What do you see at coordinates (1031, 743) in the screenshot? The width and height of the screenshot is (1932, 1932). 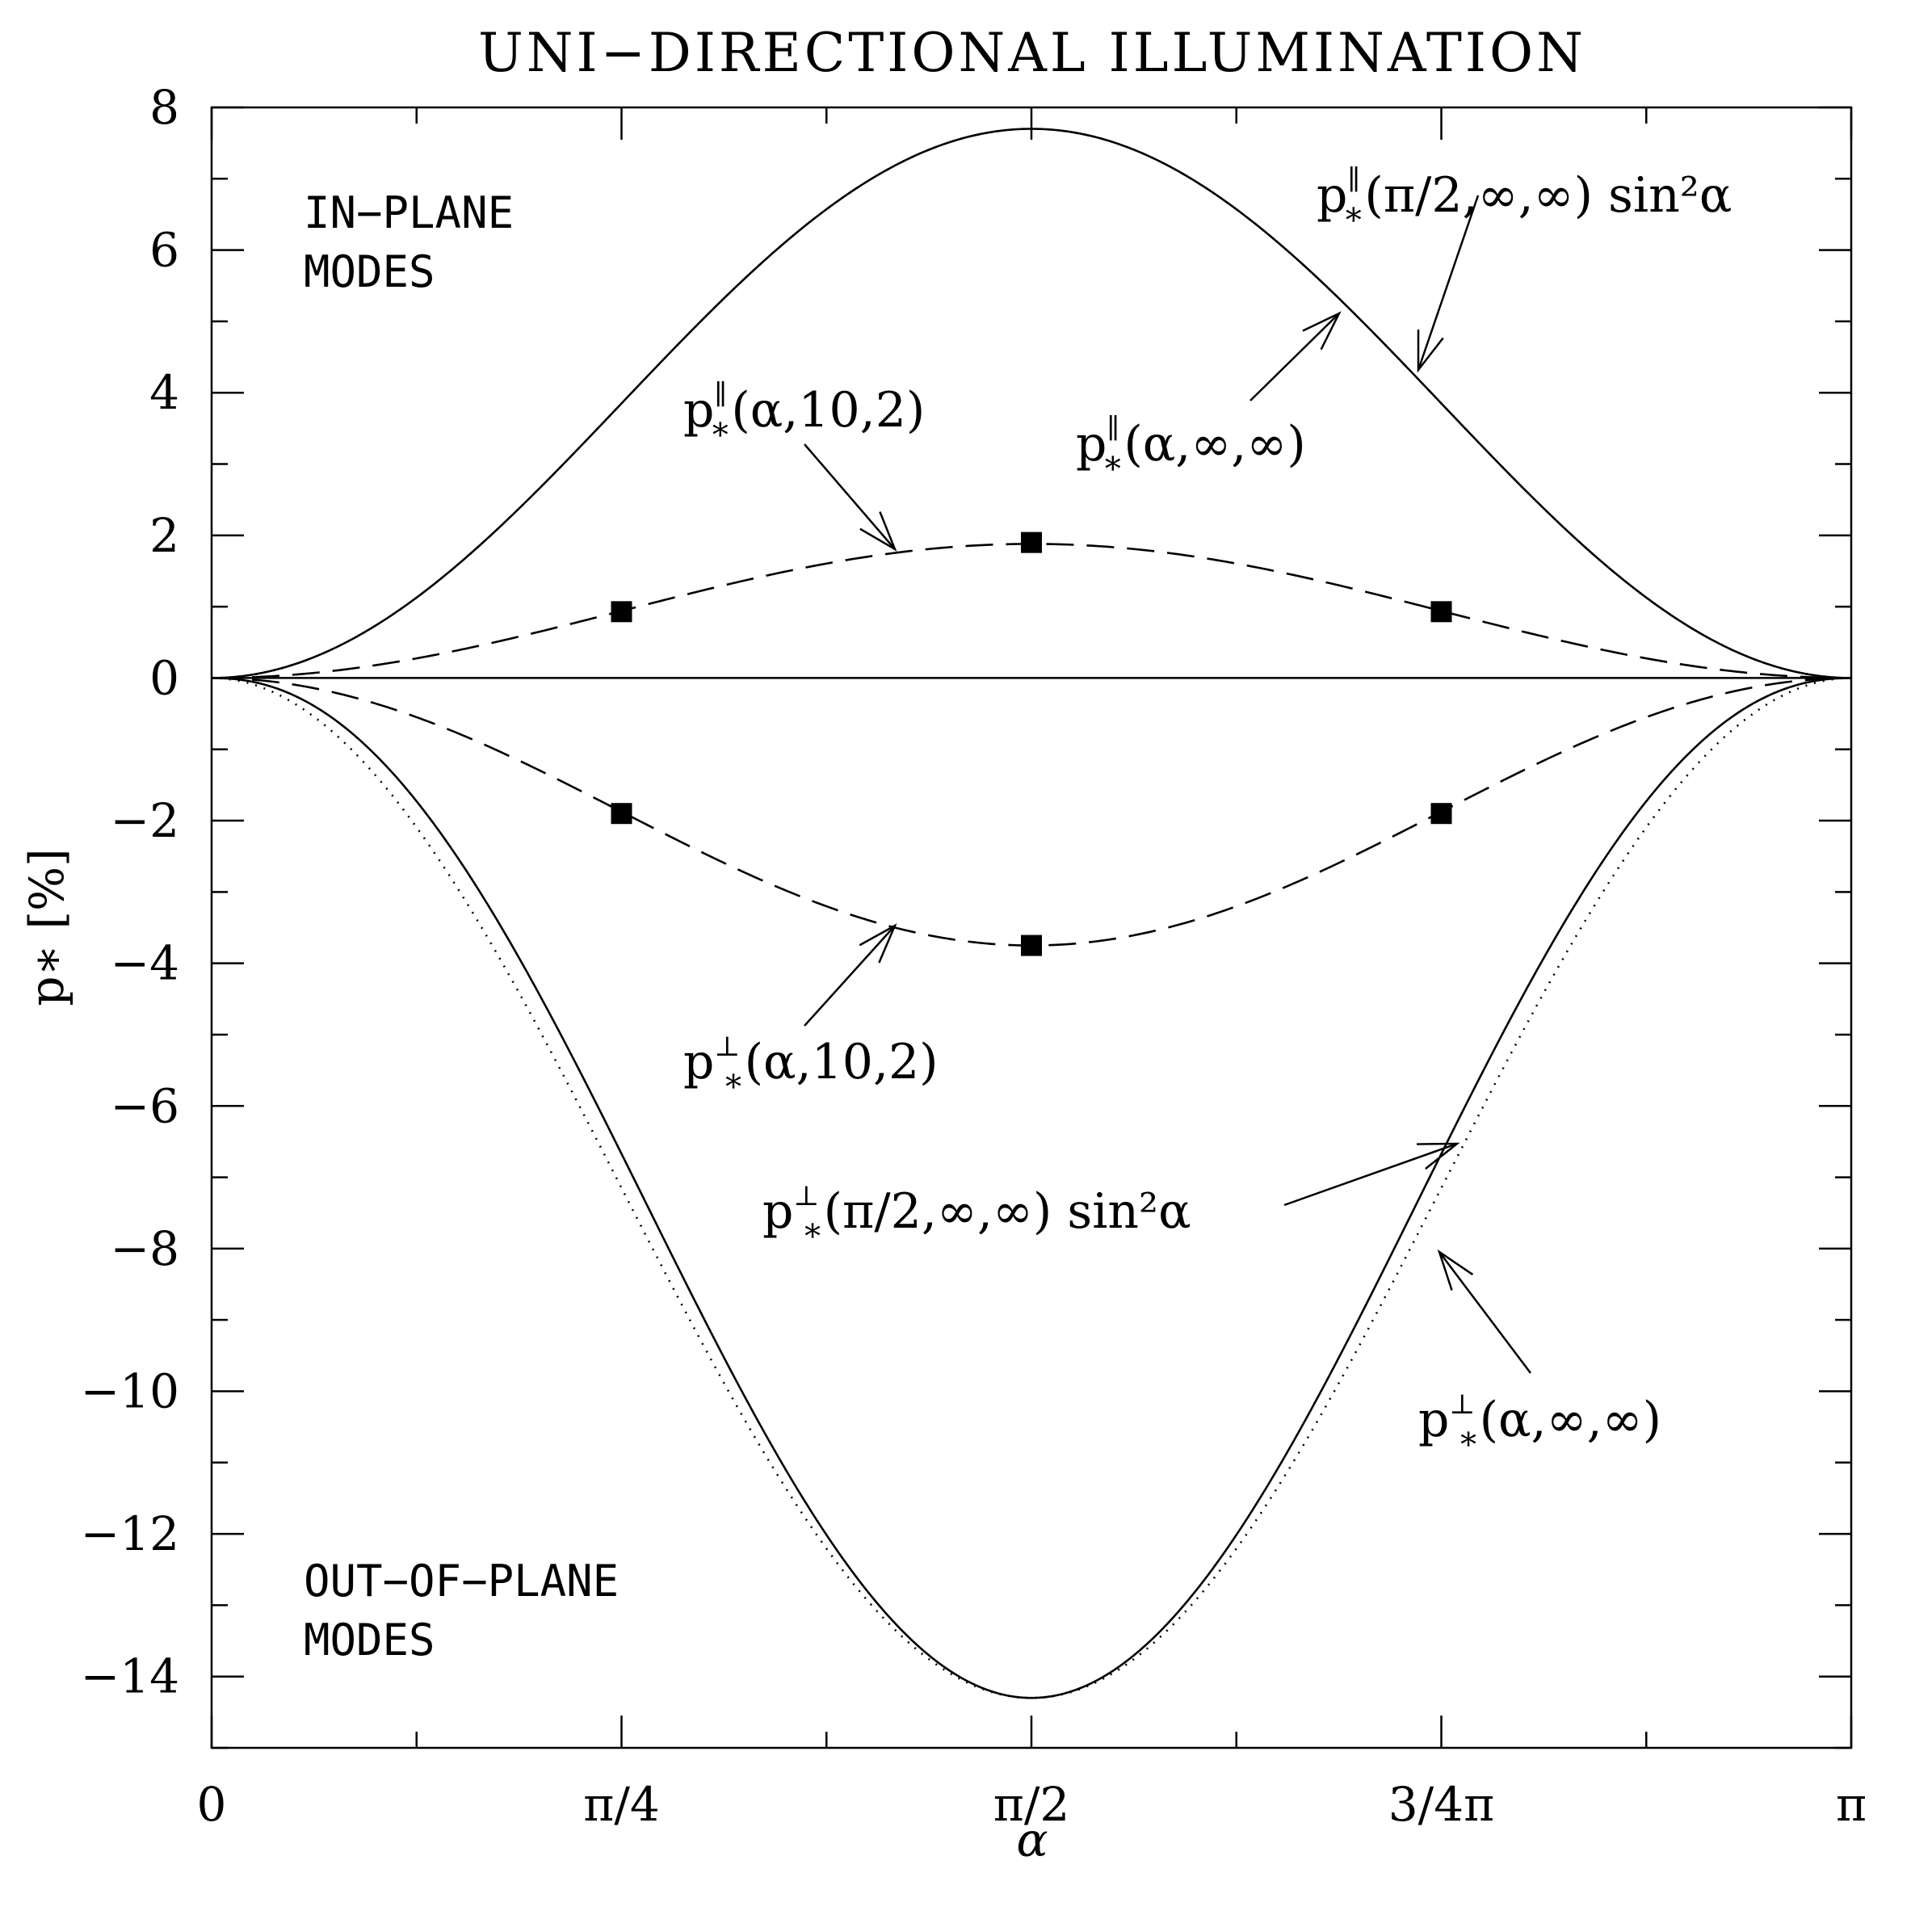 I see `markers` at bounding box center [1031, 743].